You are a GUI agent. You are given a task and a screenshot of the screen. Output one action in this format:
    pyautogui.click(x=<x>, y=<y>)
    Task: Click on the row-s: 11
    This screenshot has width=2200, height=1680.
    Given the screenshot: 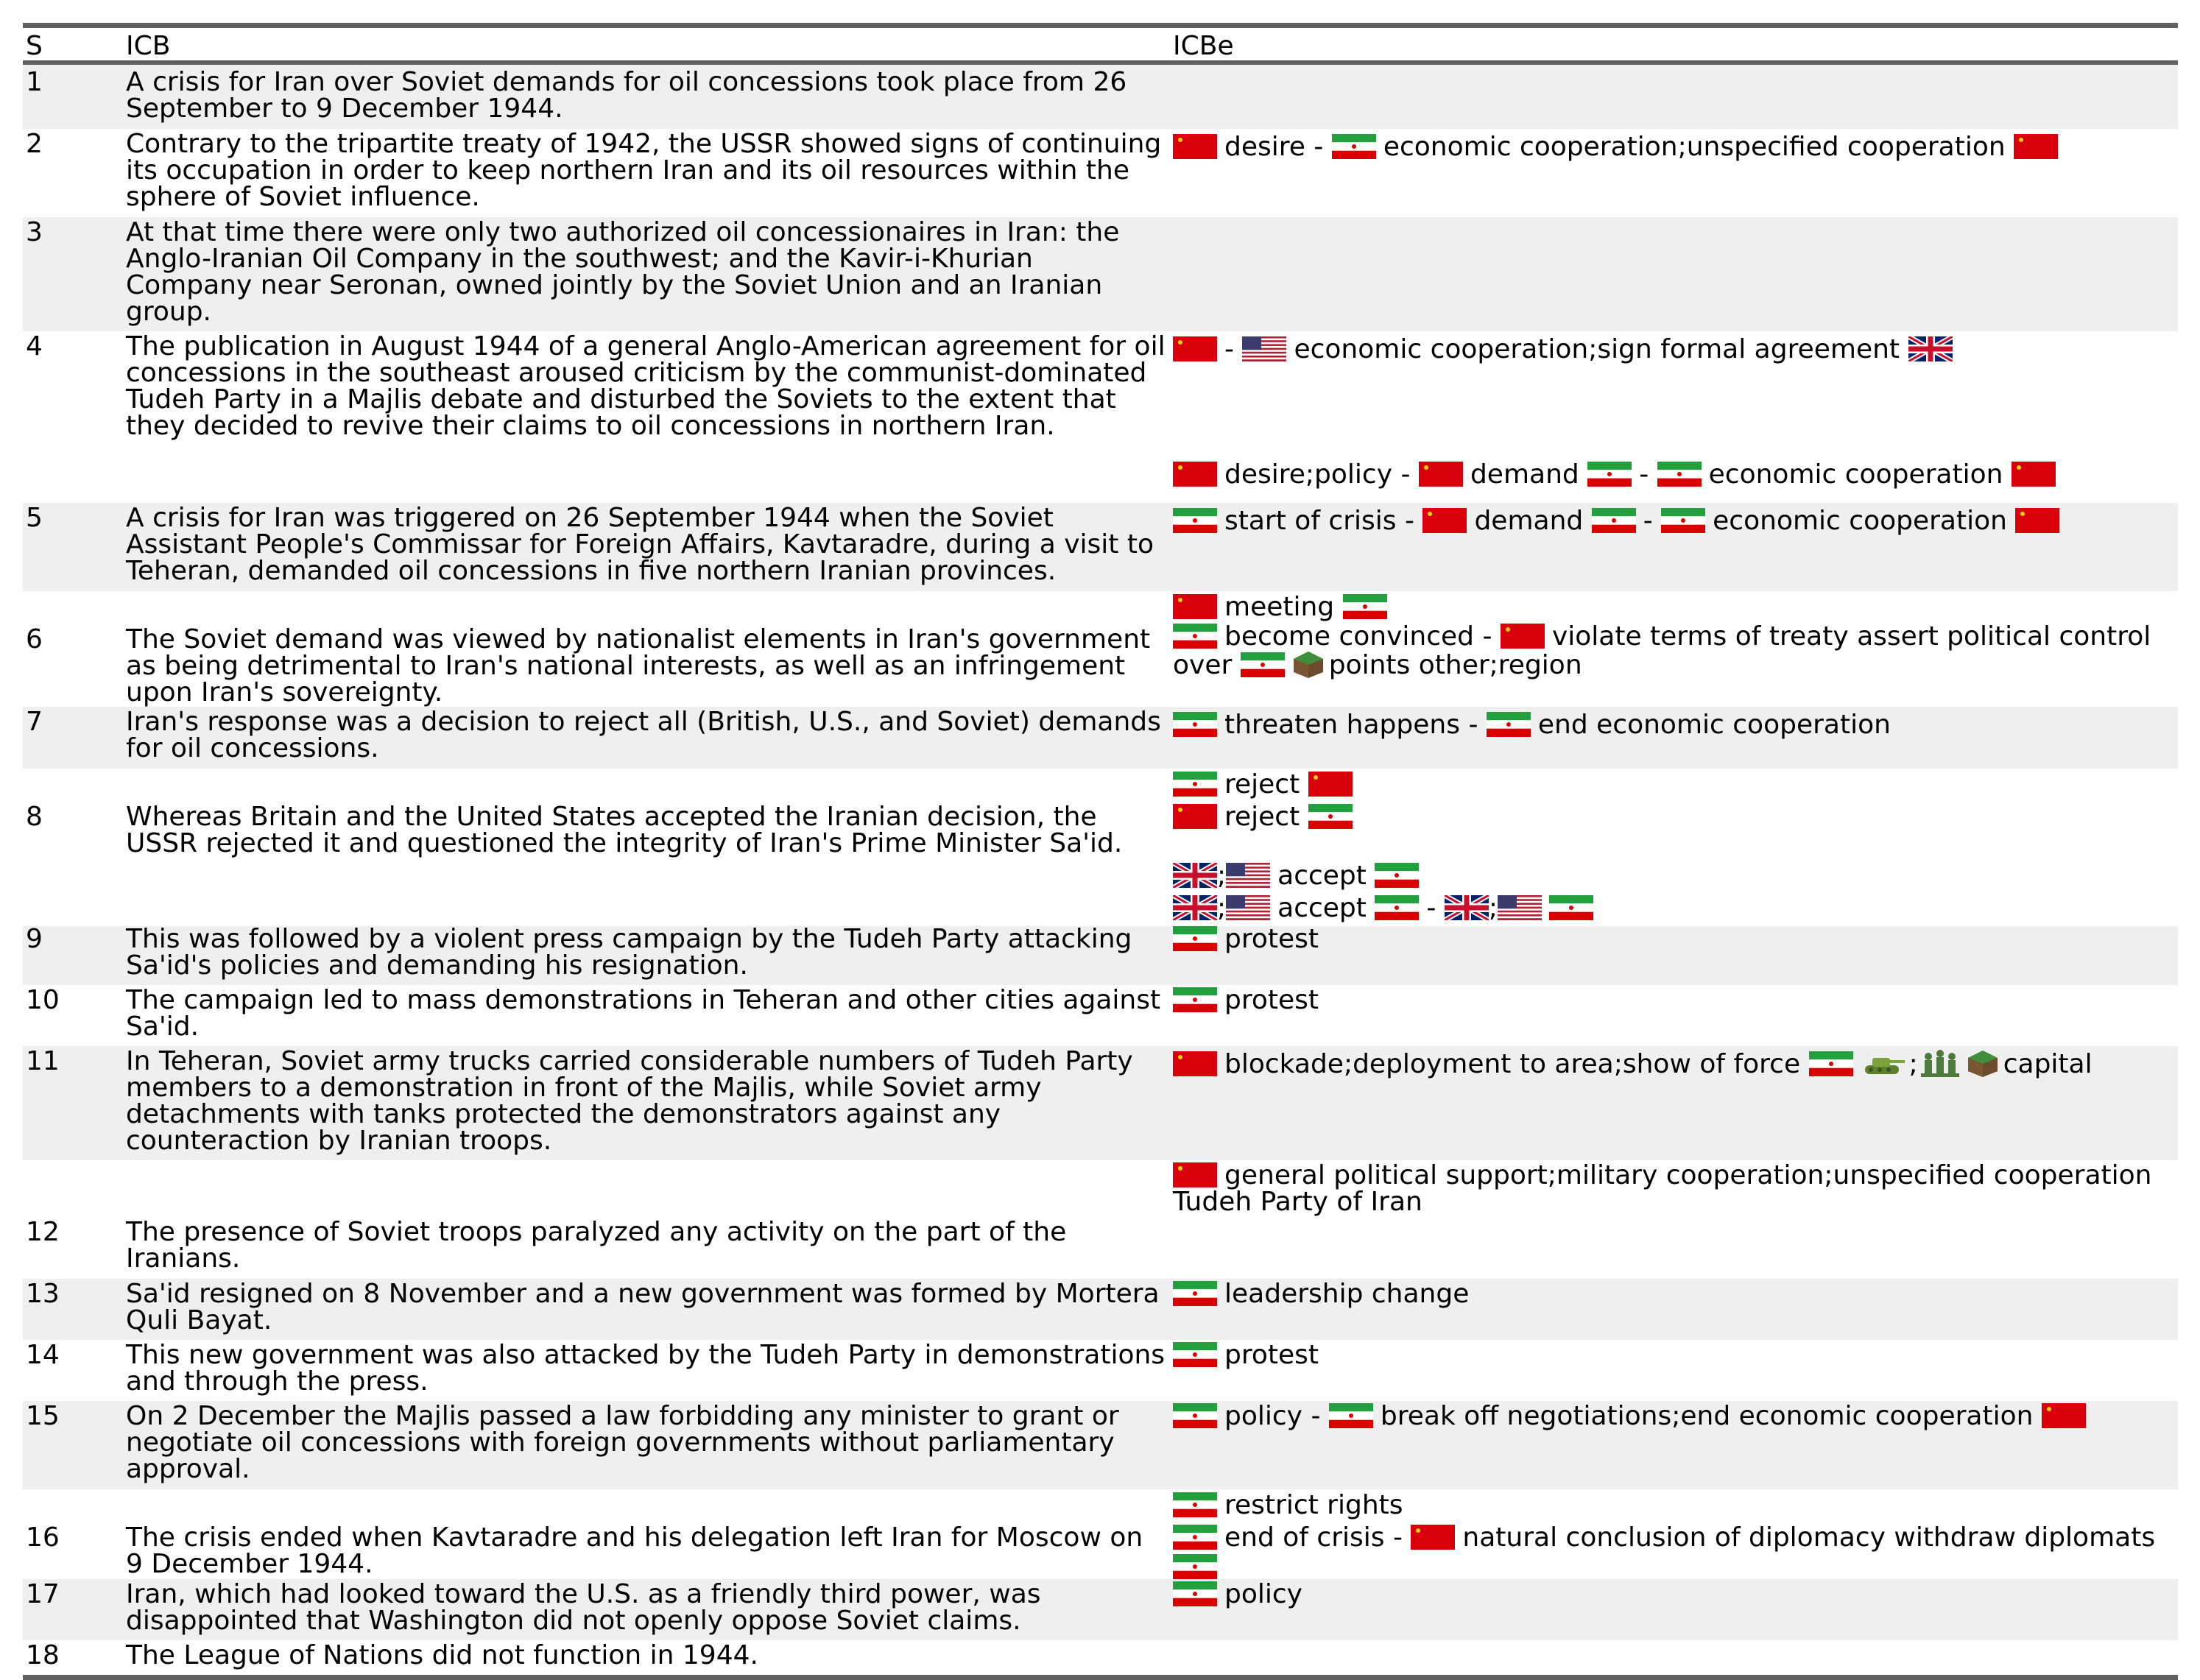 What is the action you would take?
    pyautogui.click(x=43, y=1061)
    